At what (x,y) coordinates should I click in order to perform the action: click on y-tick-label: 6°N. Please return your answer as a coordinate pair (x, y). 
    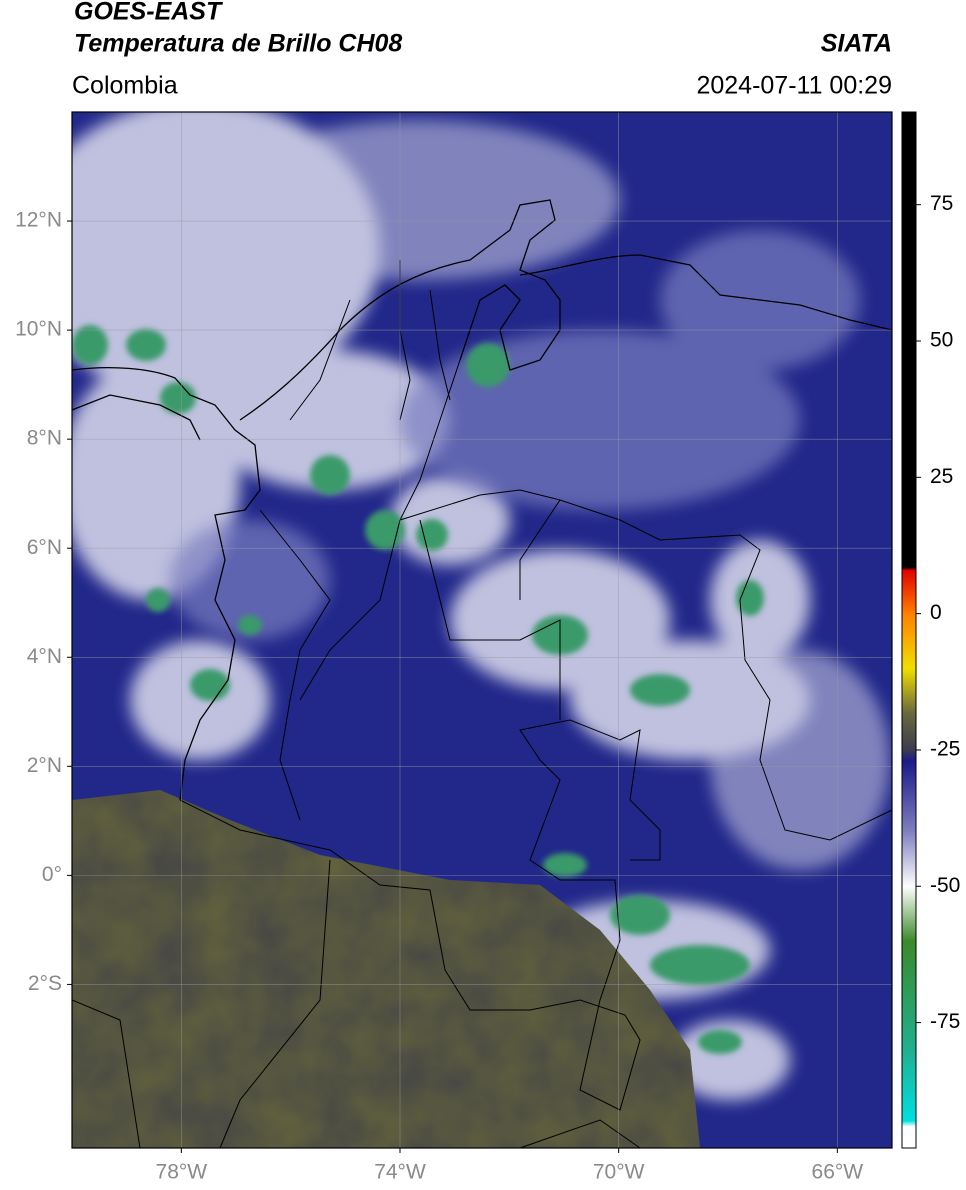
    Looking at the image, I should click on (44, 547).